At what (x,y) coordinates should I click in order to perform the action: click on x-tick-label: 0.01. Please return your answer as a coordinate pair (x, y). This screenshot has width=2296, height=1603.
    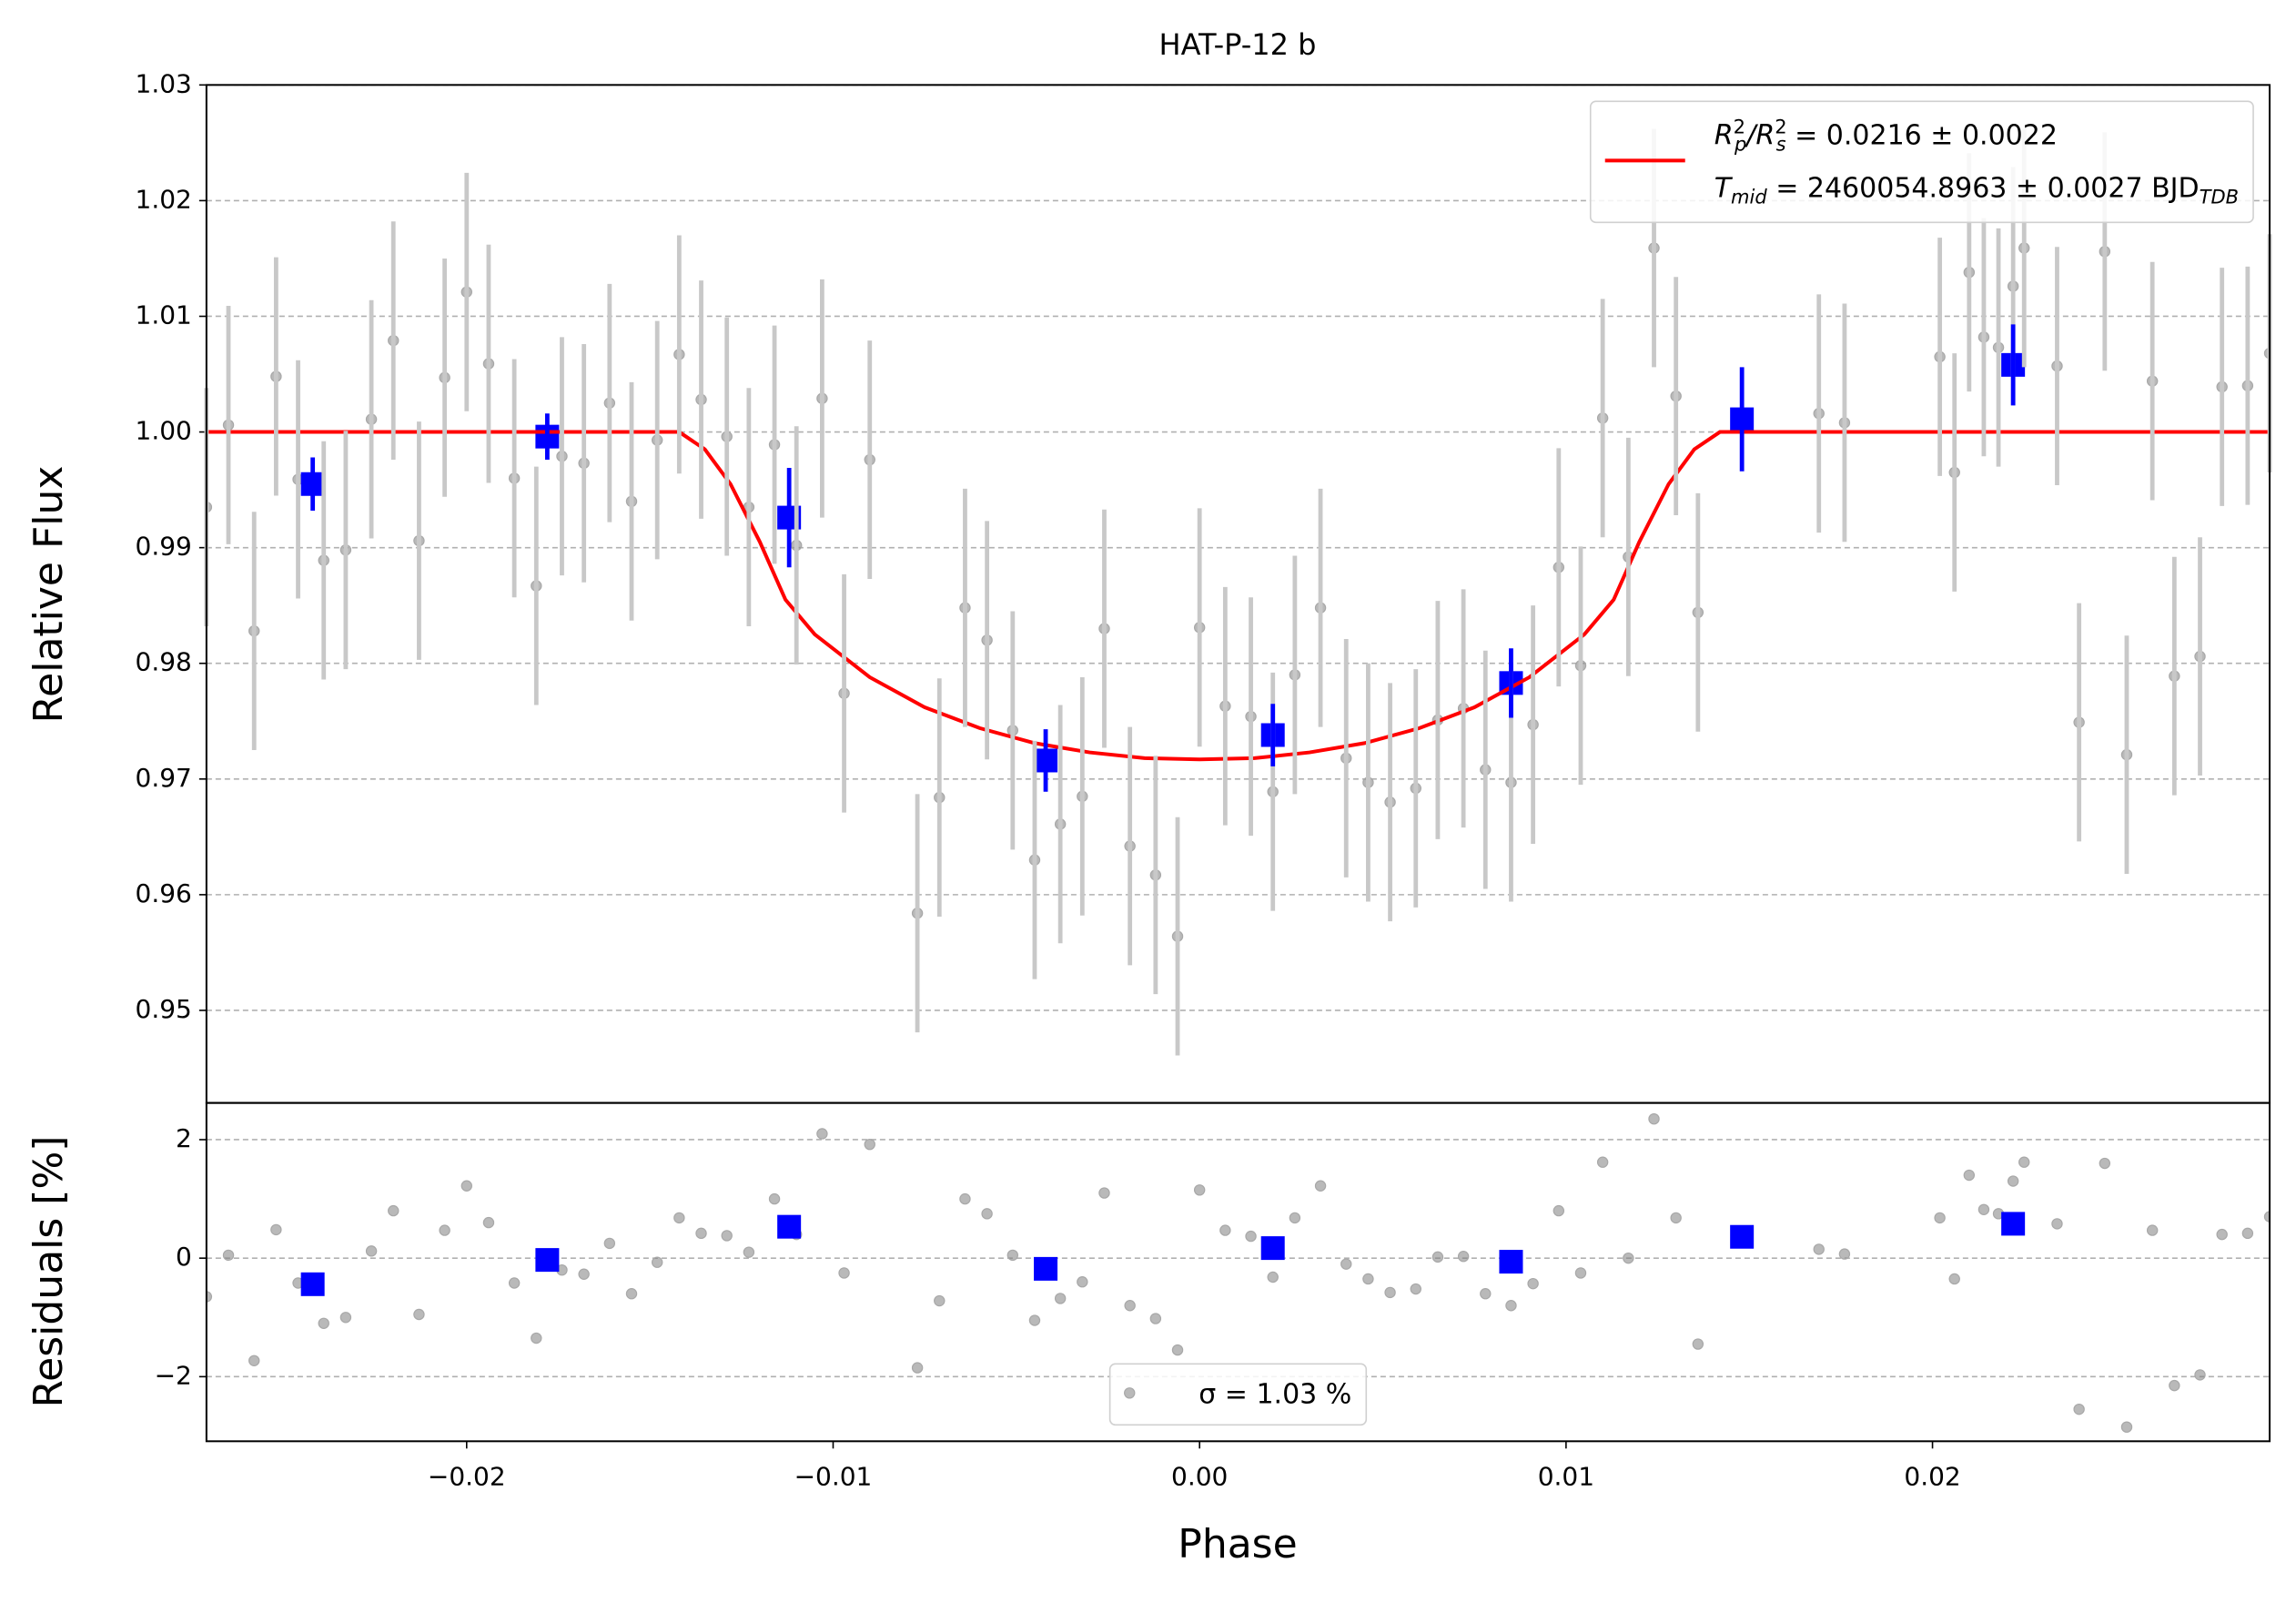
    Looking at the image, I should click on (1566, 1476).